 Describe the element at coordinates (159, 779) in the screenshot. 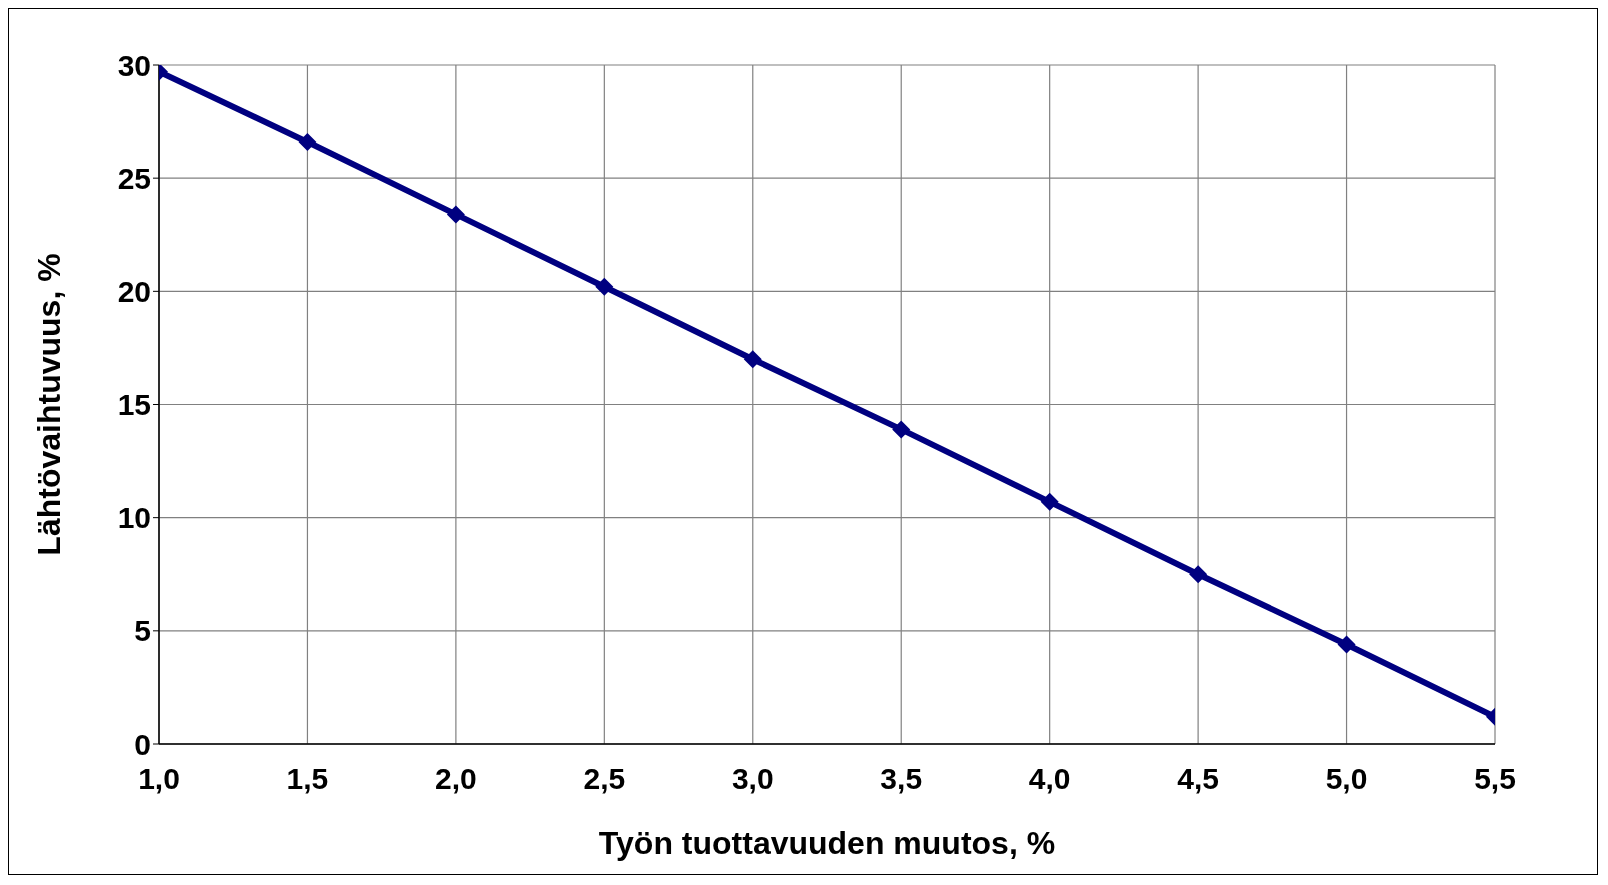

I see `x-tick-label: 1,0` at that location.